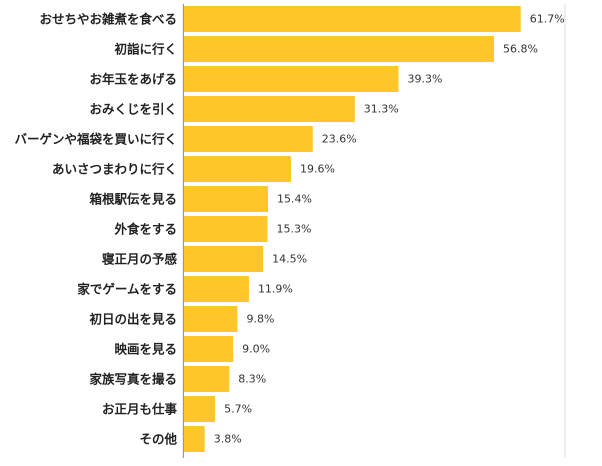 The height and width of the screenshot is (466, 602). Describe the element at coordinates (294, 199) in the screenshot. I see `value-label-7: 15.4%` at that location.